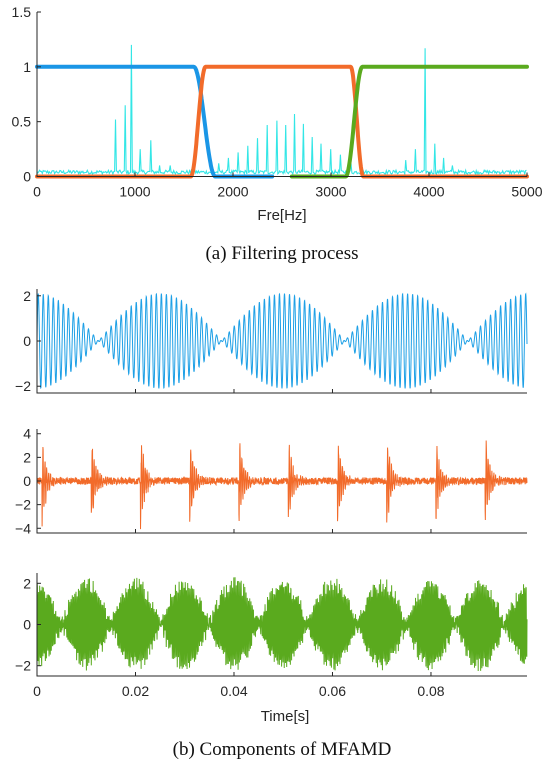  What do you see at coordinates (282, 485) in the screenshot?
I see `component-2-line` at bounding box center [282, 485].